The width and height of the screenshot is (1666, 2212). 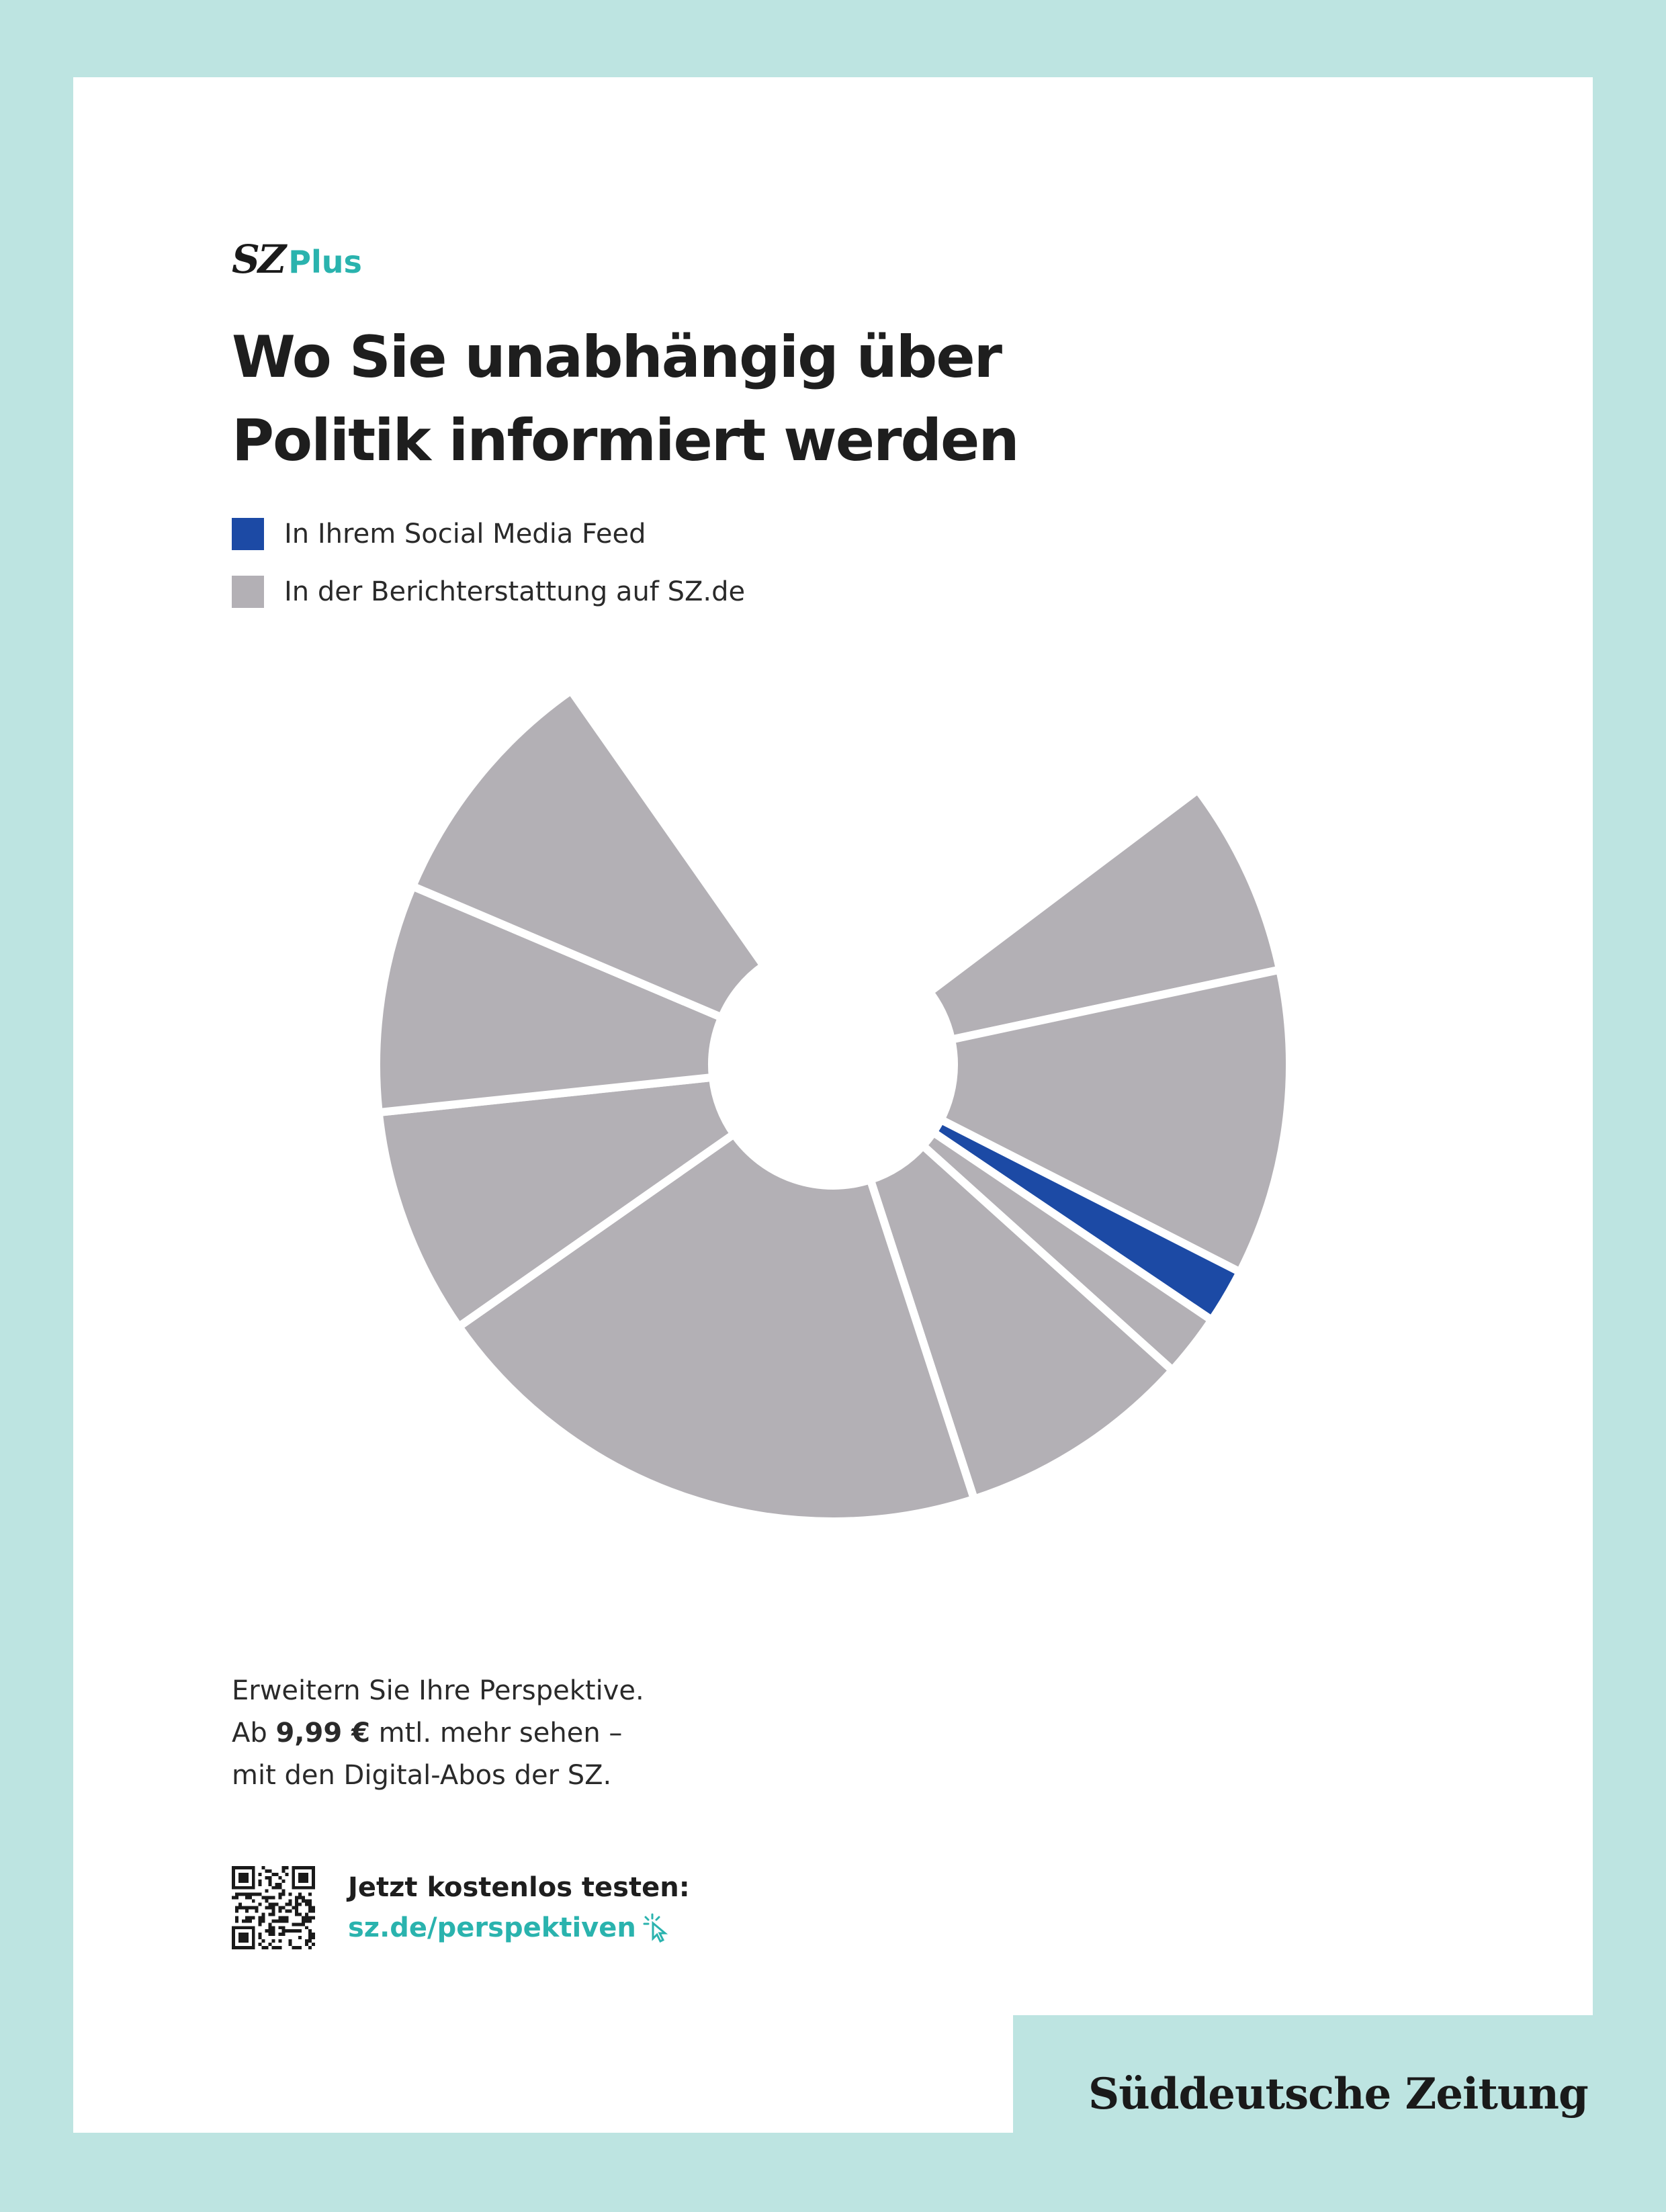 I want to click on headline-line-2: Politik informiert werden, so click(x=626, y=440).